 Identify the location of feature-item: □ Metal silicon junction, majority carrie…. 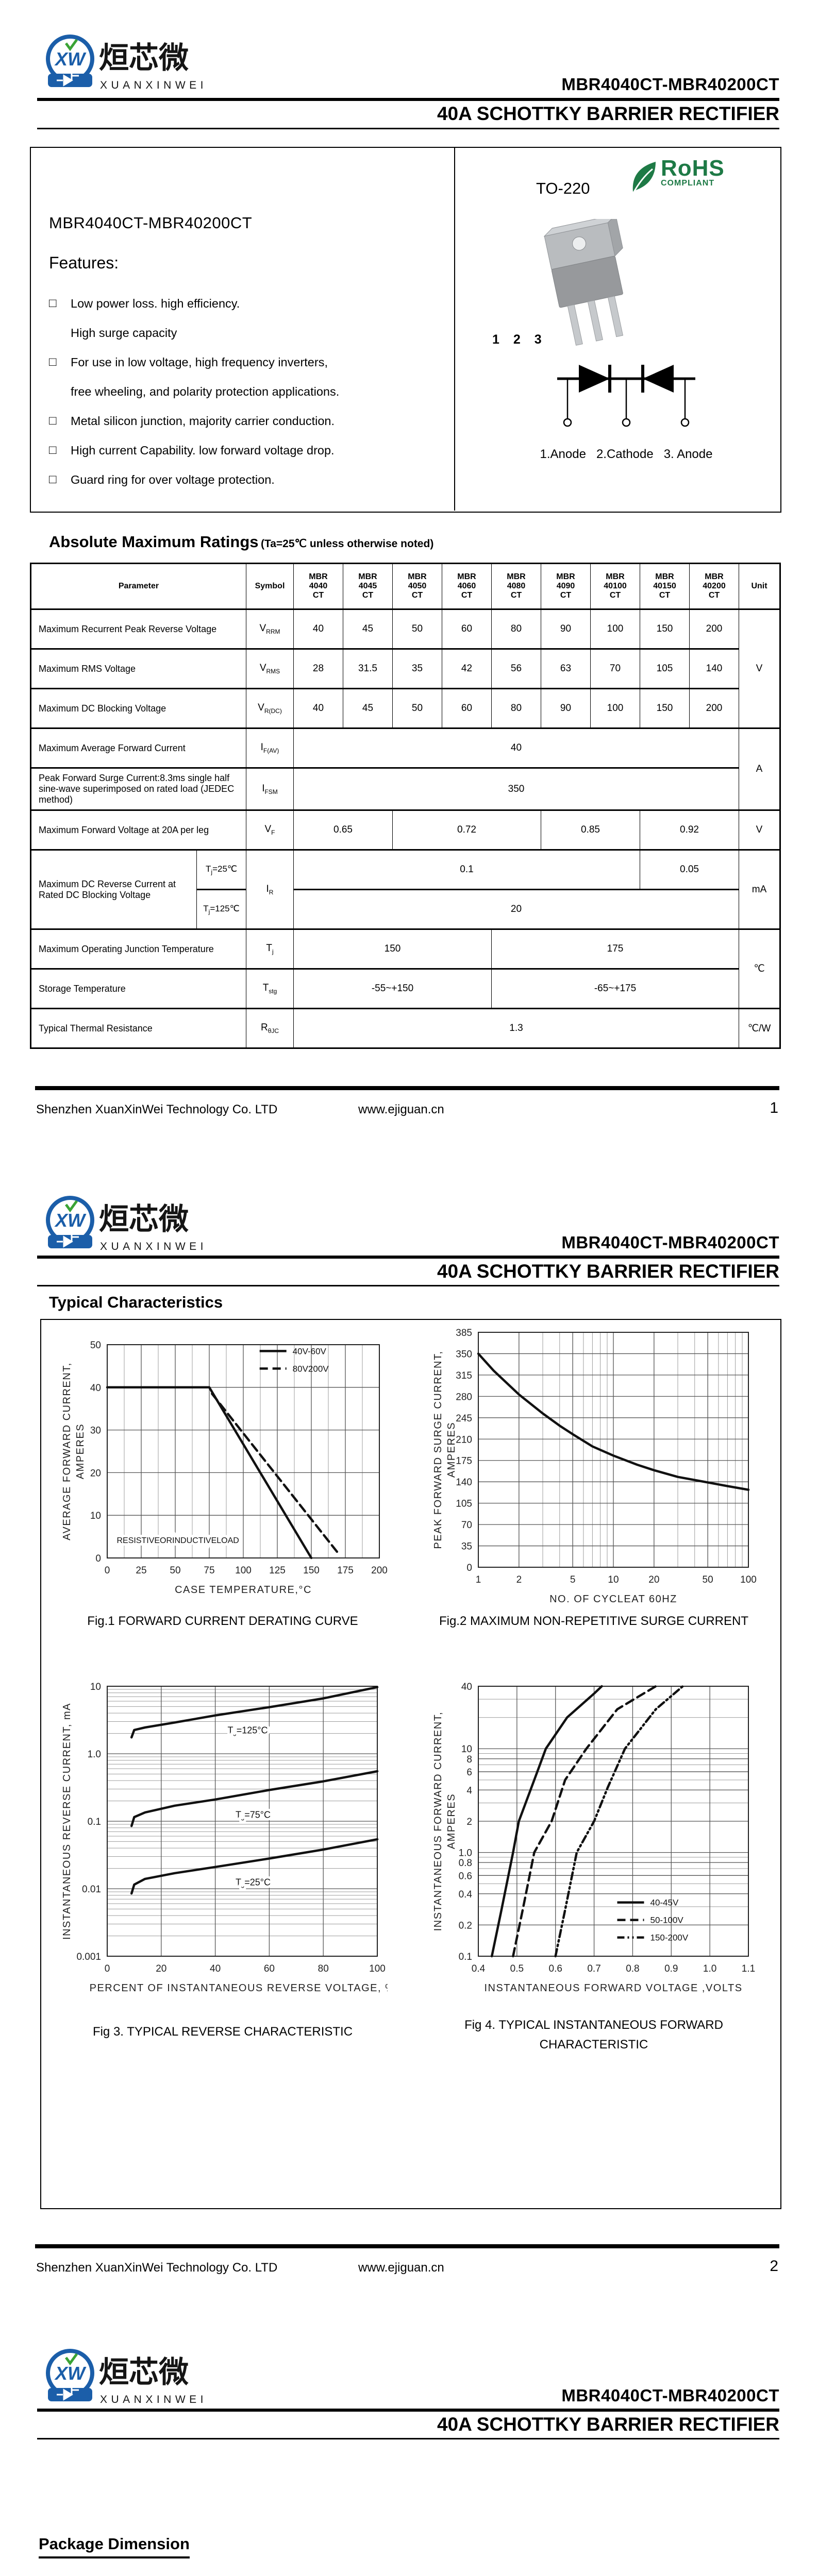
(192, 421).